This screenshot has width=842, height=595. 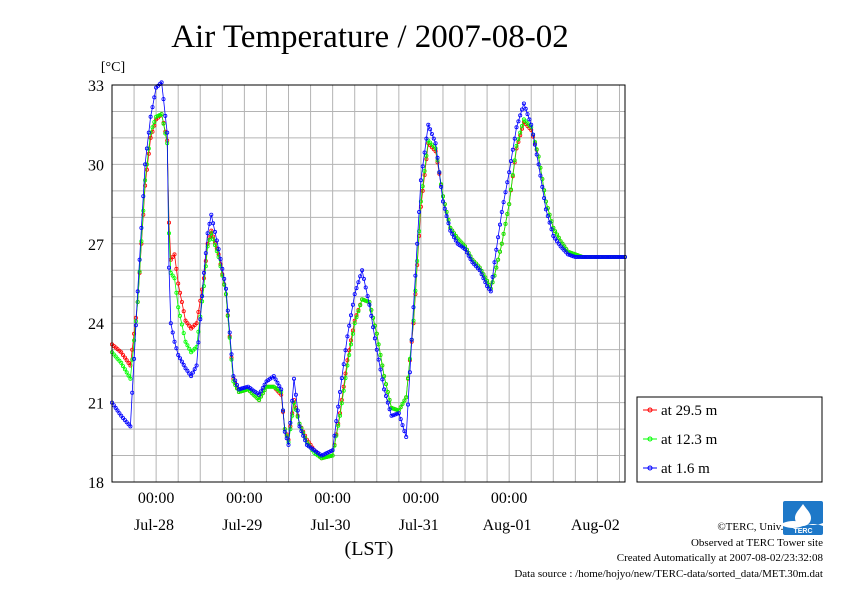 I want to click on observed-site-text: Observed at TERC Tower site, so click(x=756, y=542).